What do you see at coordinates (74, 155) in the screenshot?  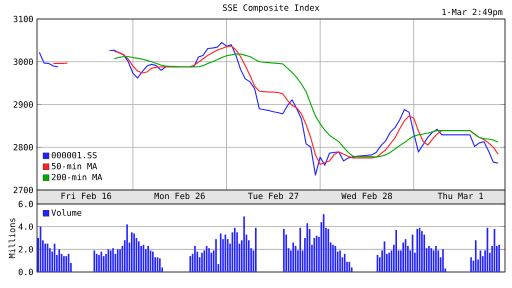 I see `legend-label: 000001.SS` at bounding box center [74, 155].